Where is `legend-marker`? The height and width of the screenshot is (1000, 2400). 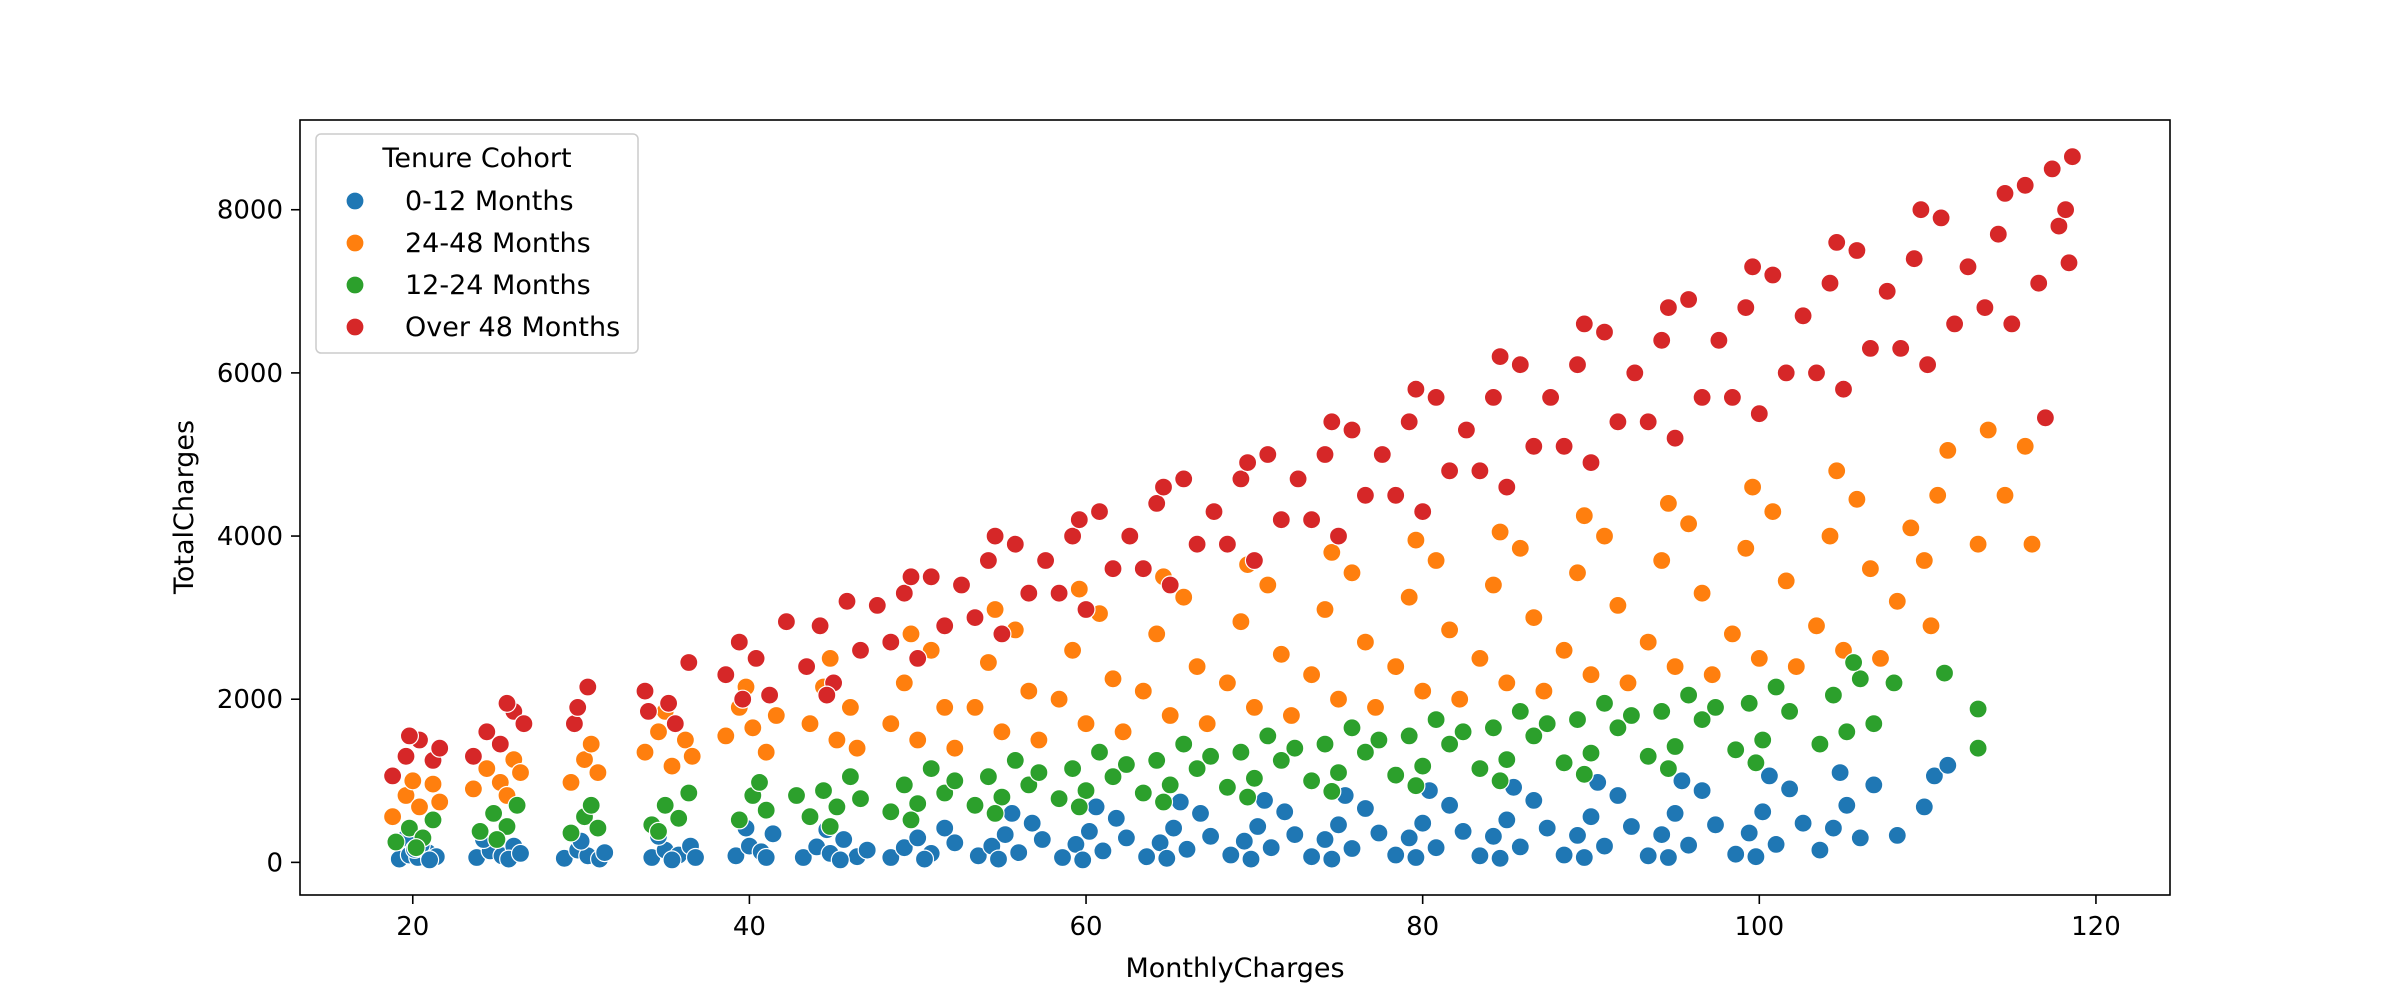
legend-marker is located at coordinates (355, 201).